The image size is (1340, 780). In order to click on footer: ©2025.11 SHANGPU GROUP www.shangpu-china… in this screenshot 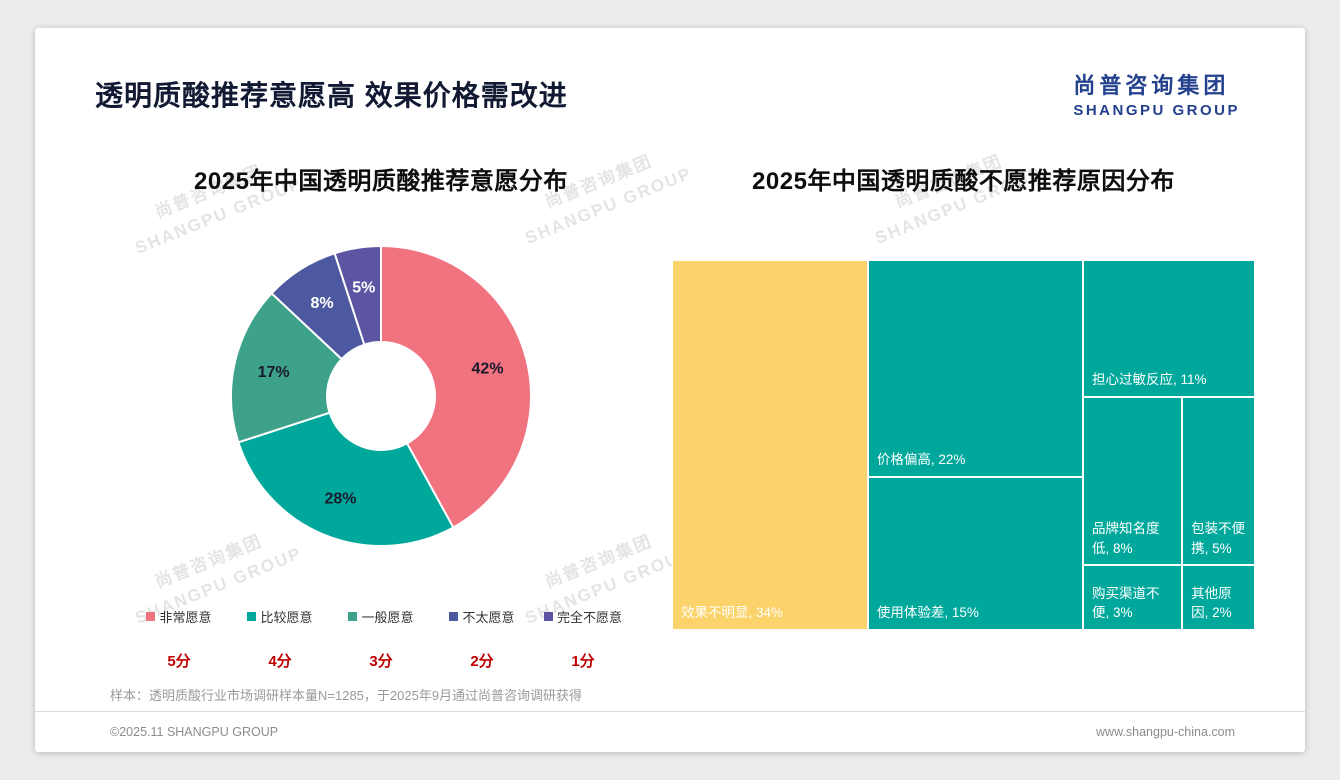, I will do `click(672, 732)`.